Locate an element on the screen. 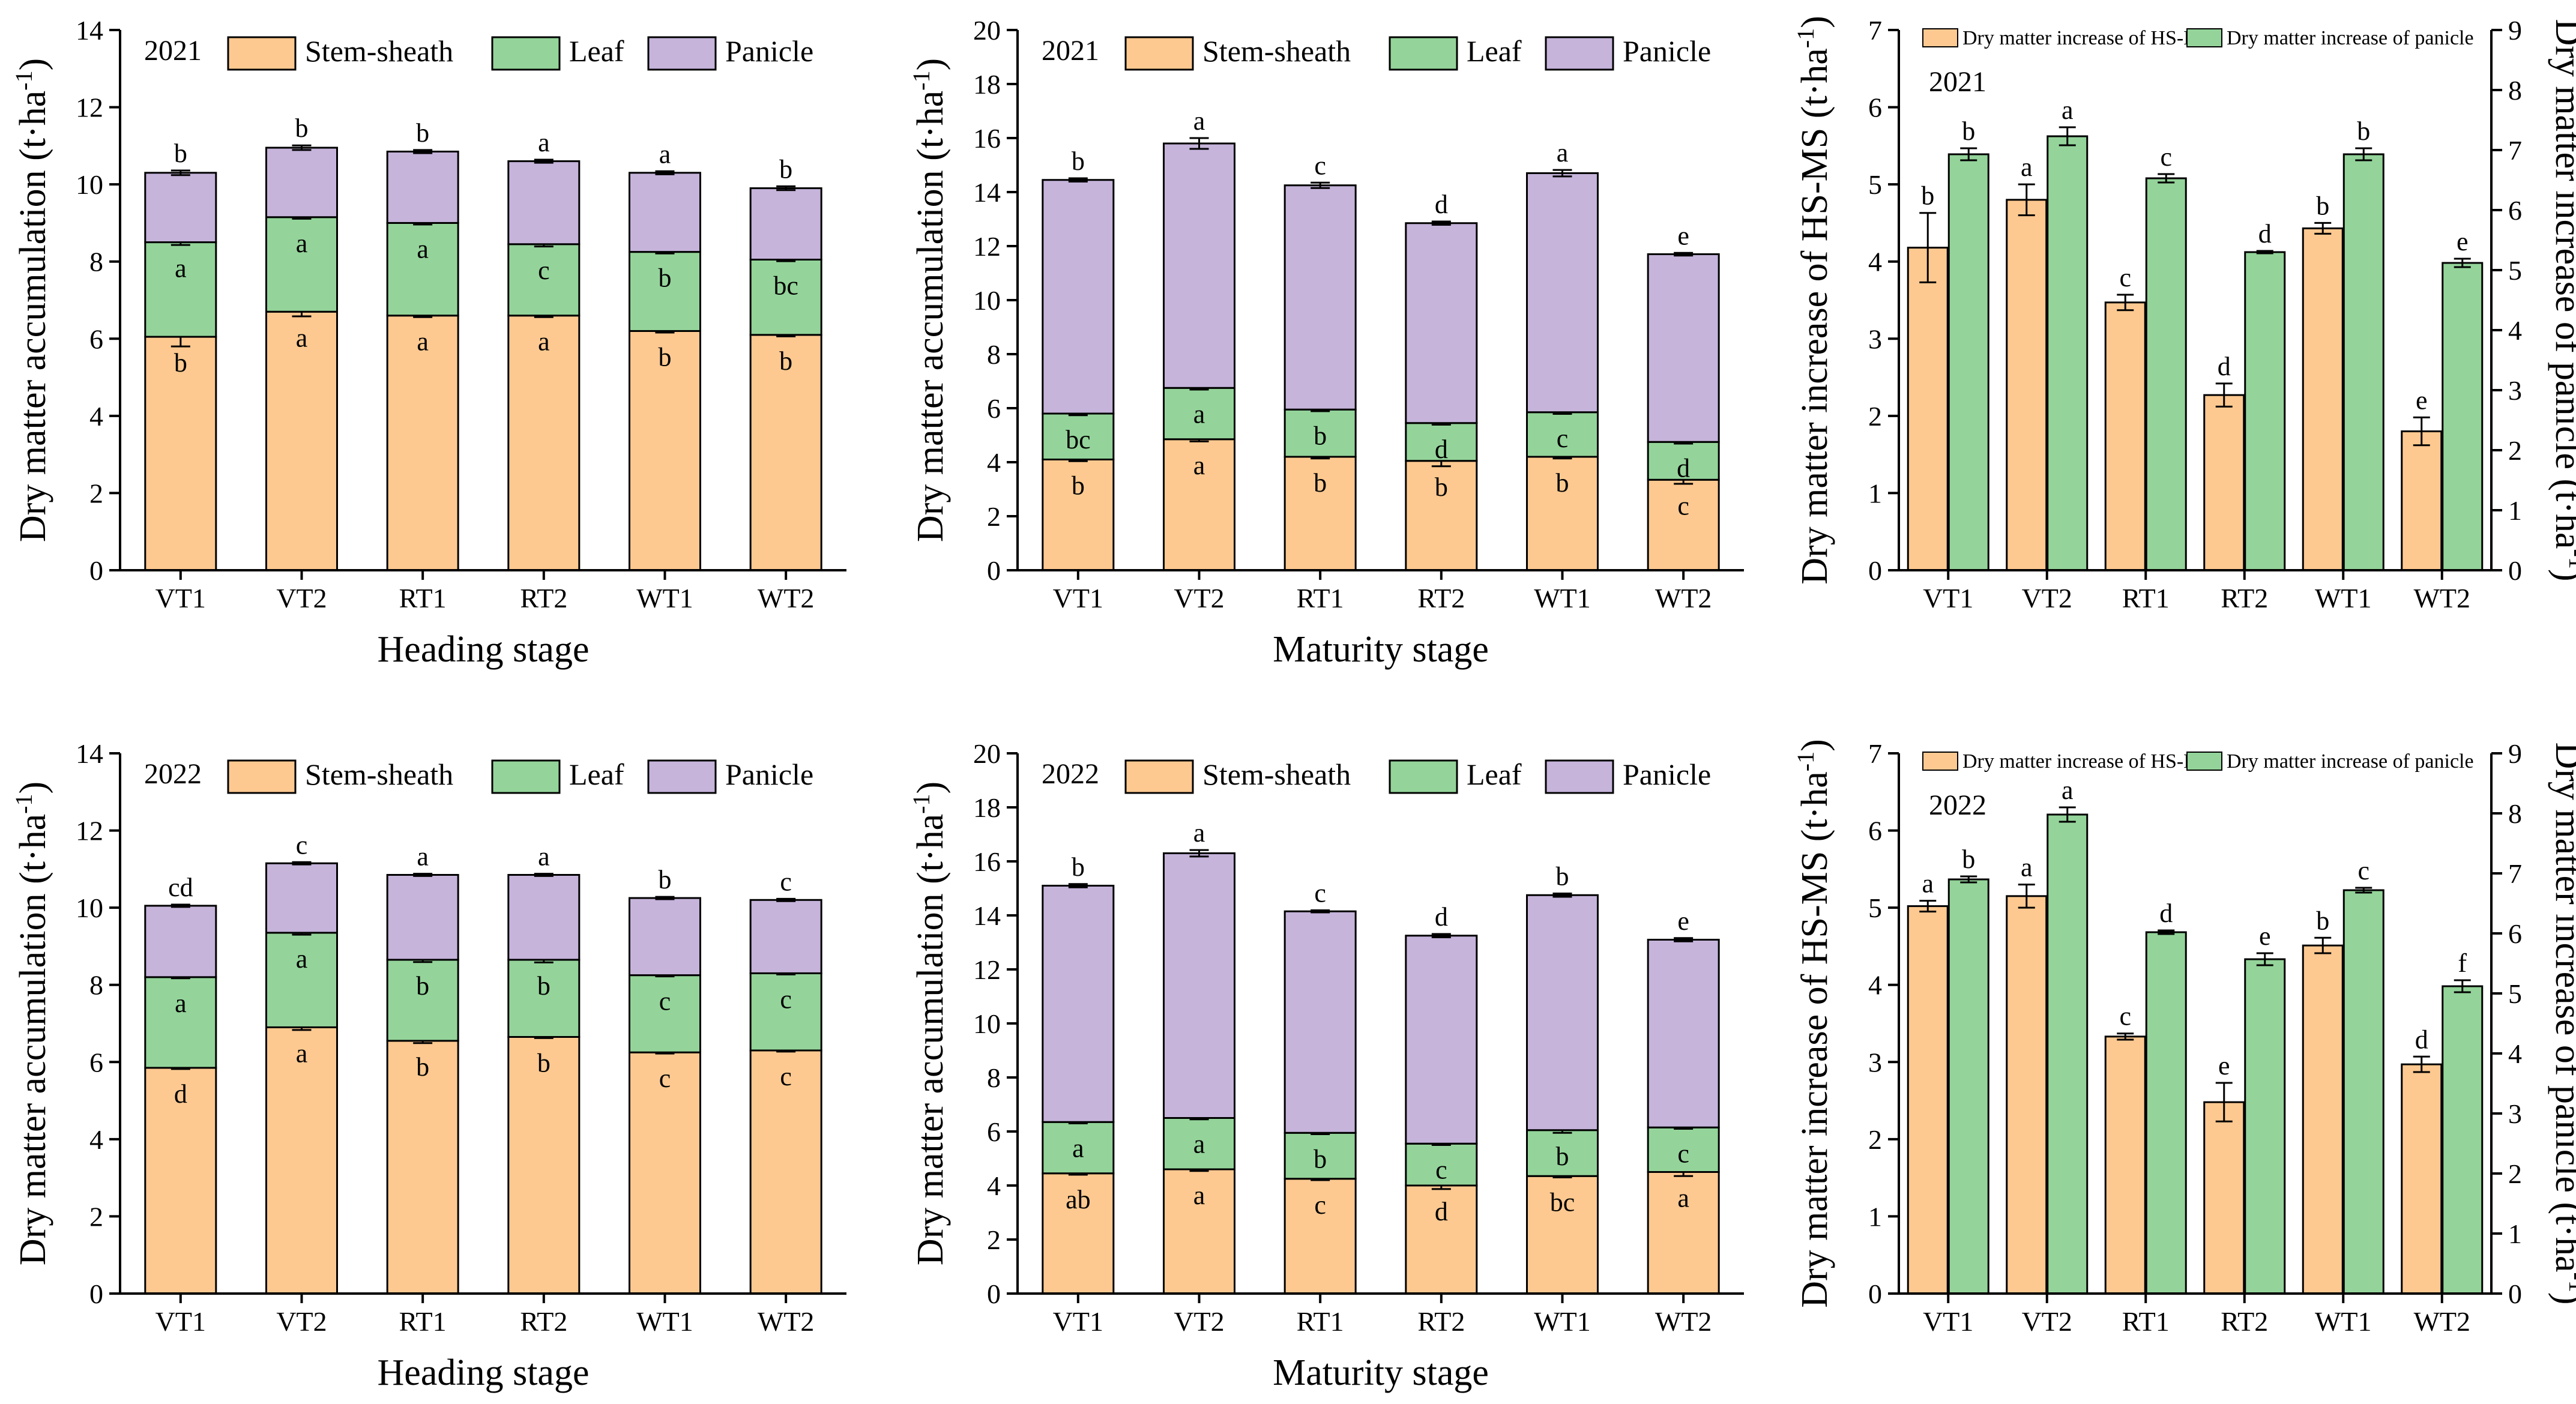 This screenshot has width=2576, height=1404. bar-stem-sheath-rt1 is located at coordinates (422, 443).